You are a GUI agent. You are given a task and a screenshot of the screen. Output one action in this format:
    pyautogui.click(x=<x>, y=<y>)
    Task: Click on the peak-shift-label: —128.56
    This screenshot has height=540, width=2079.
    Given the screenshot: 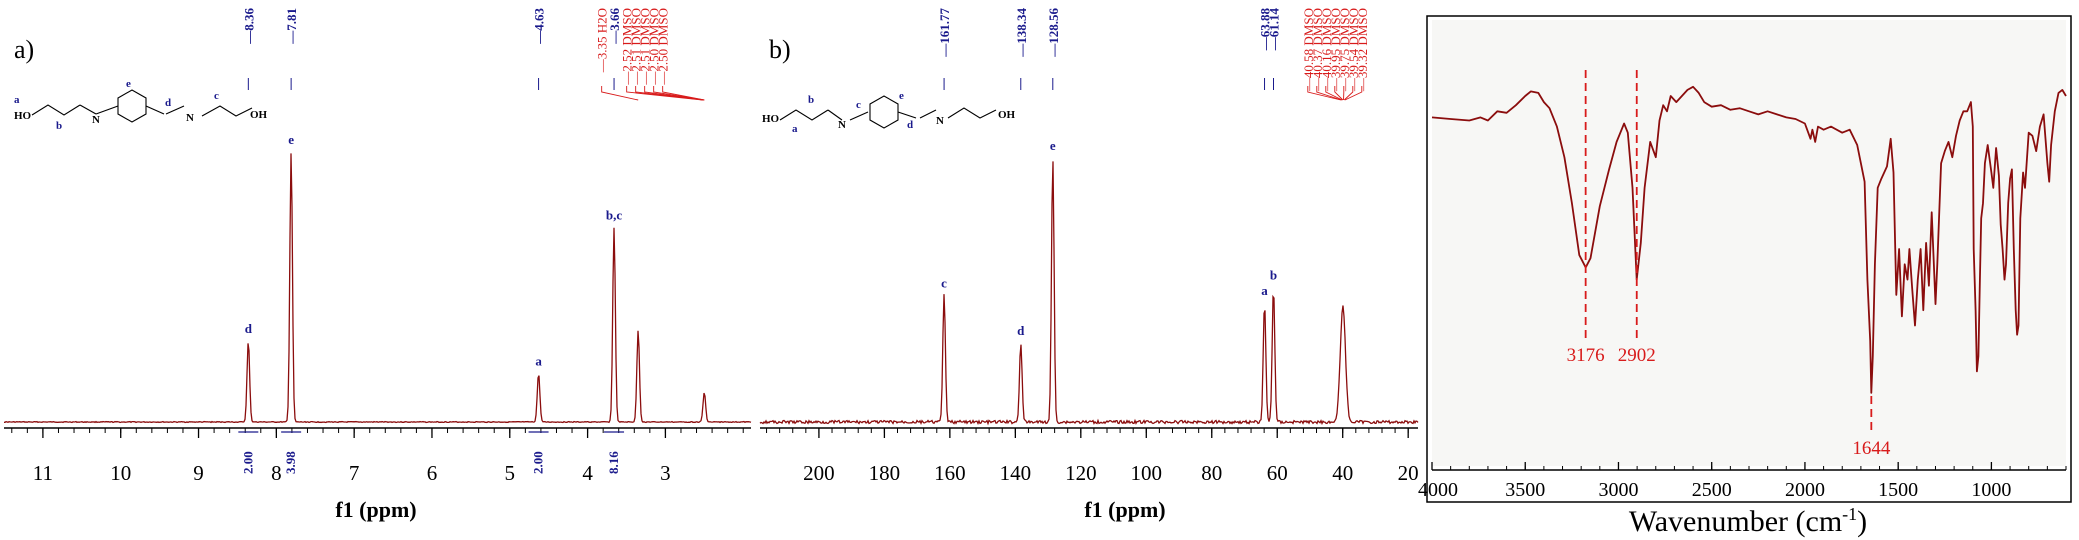 What is the action you would take?
    pyautogui.click(x=1053, y=33)
    